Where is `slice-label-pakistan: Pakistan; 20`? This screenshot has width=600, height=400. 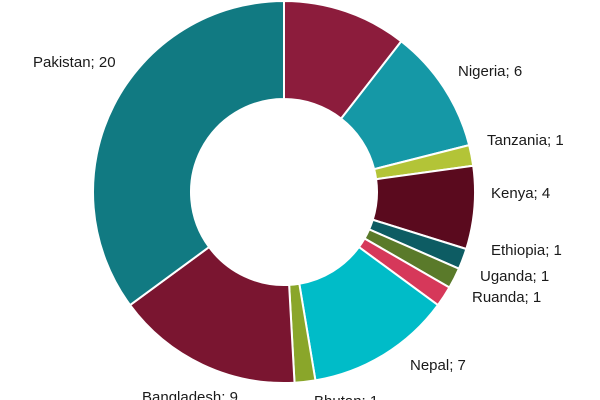 slice-label-pakistan: Pakistan; 20 is located at coordinates (74, 62).